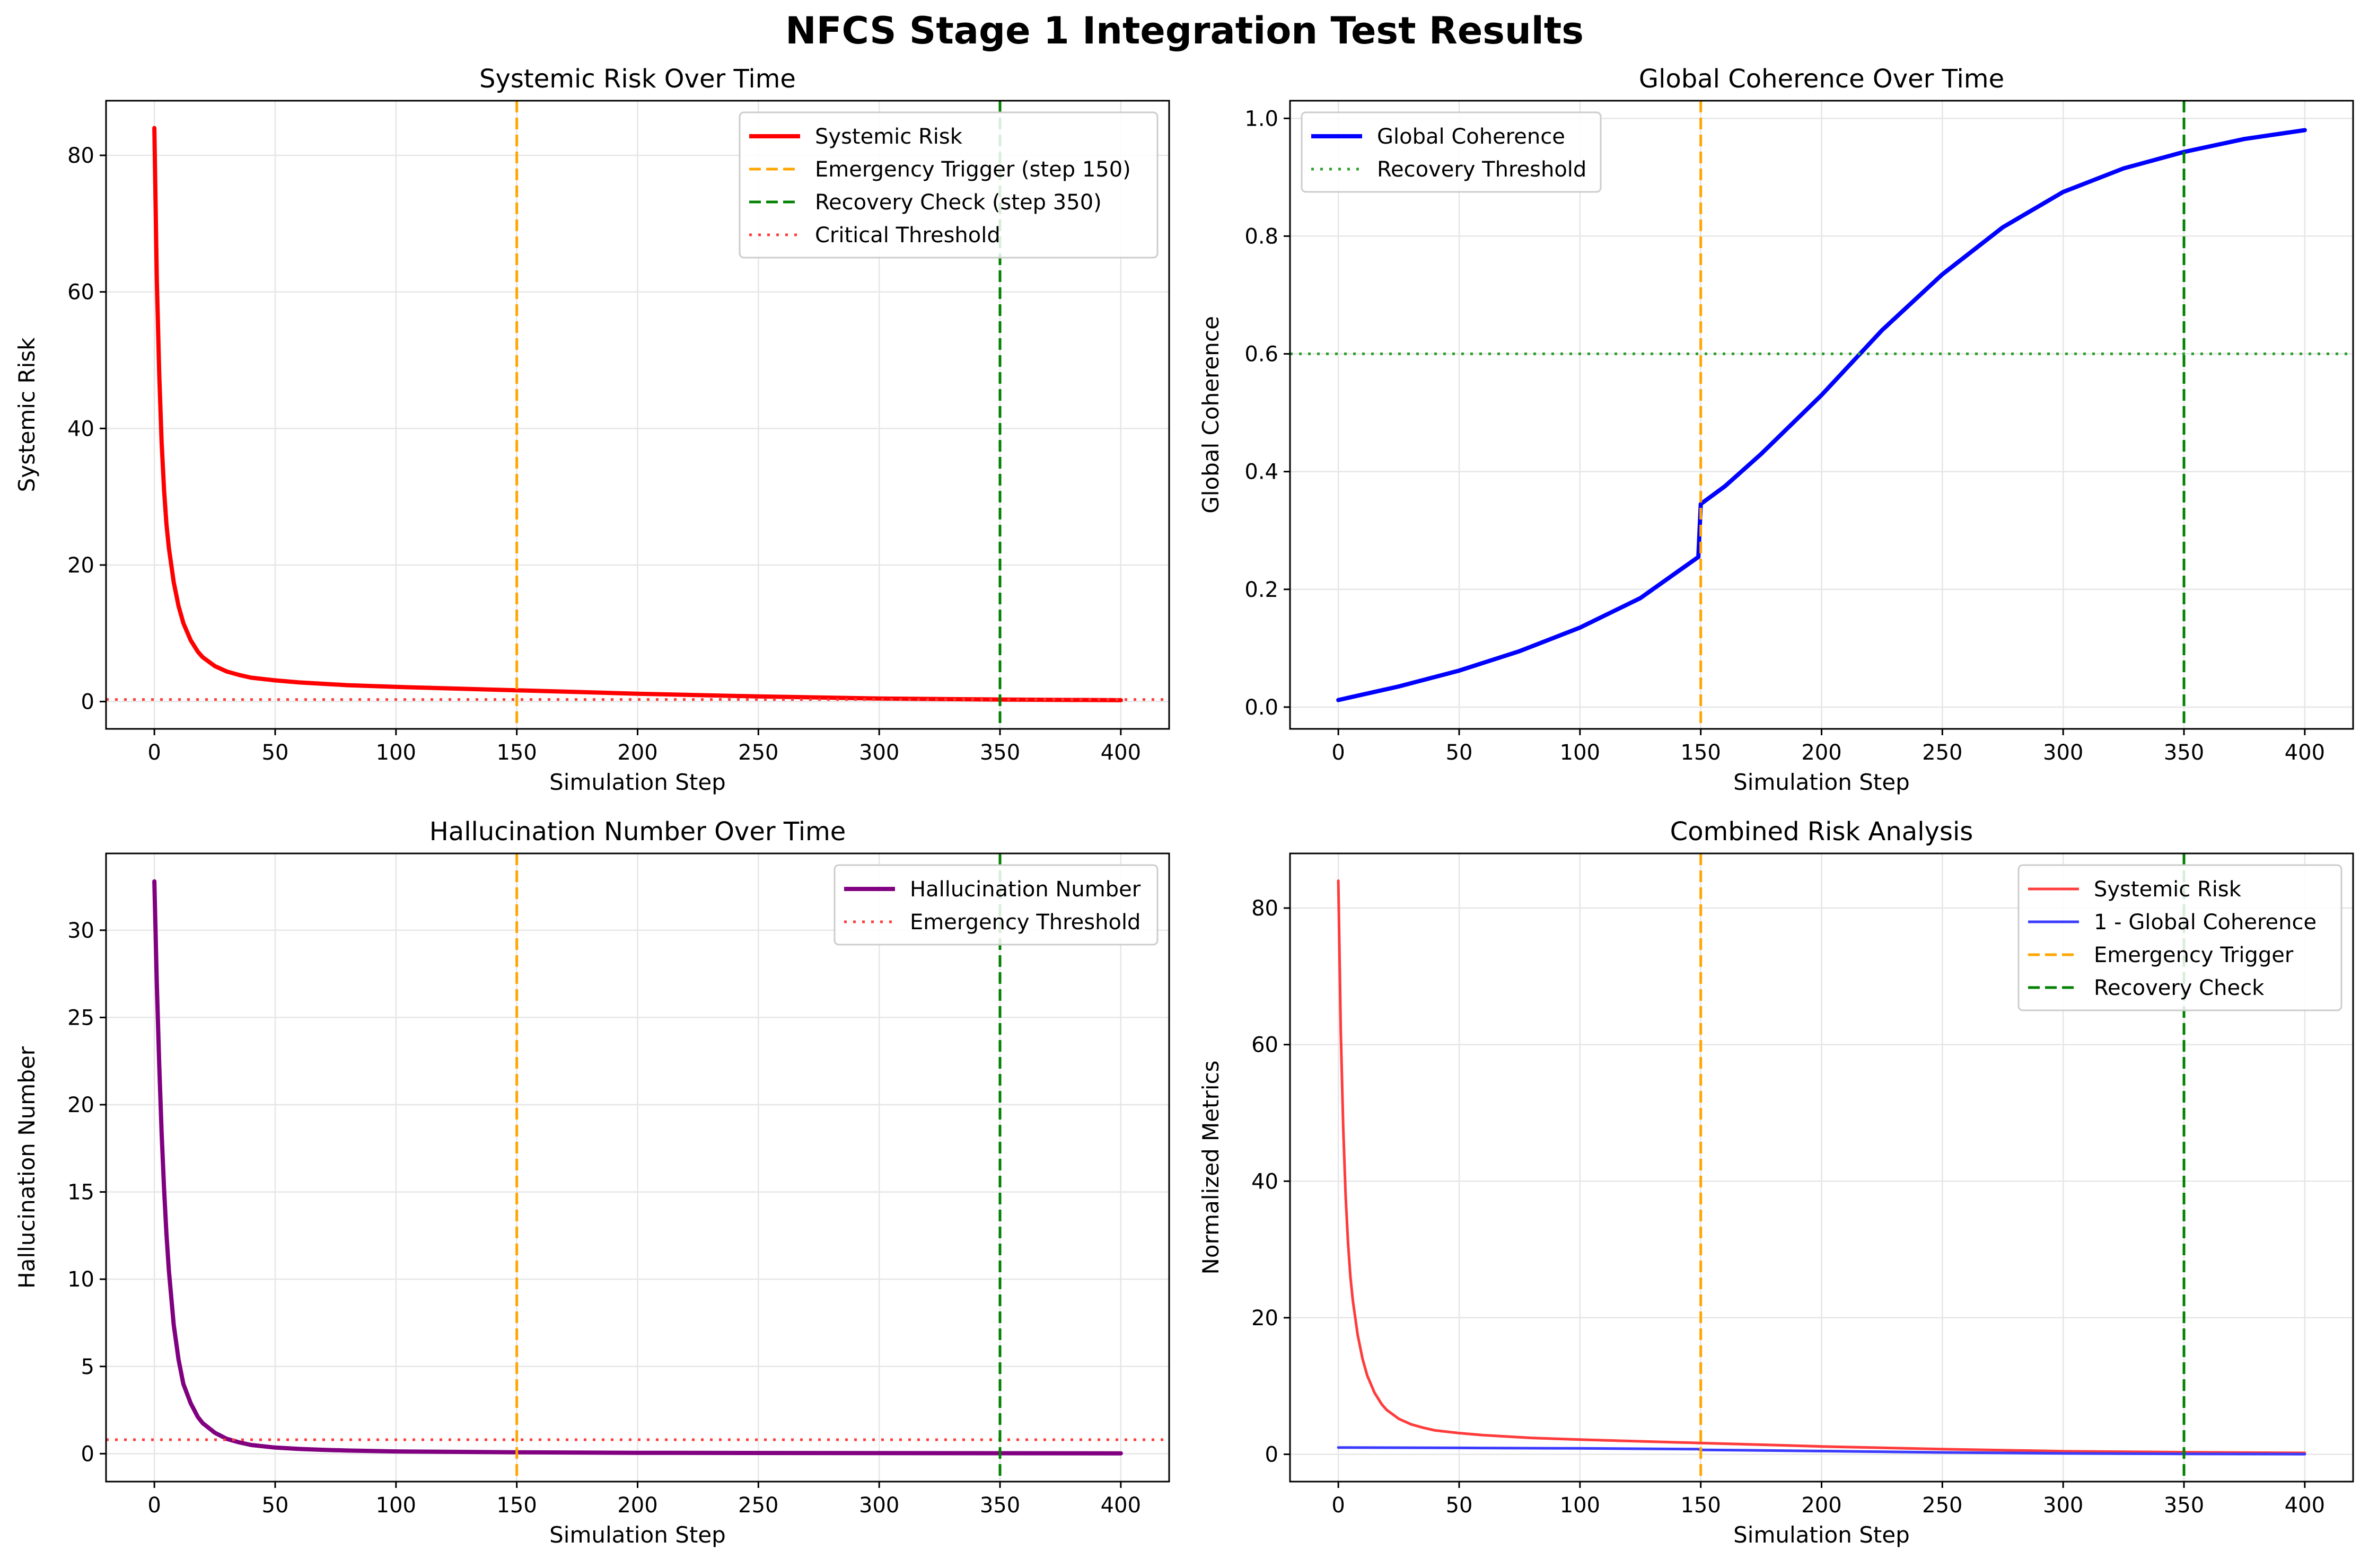  Describe the element at coordinates (27, 1167) in the screenshot. I see `y-axis-label: Hallucination Number` at that location.